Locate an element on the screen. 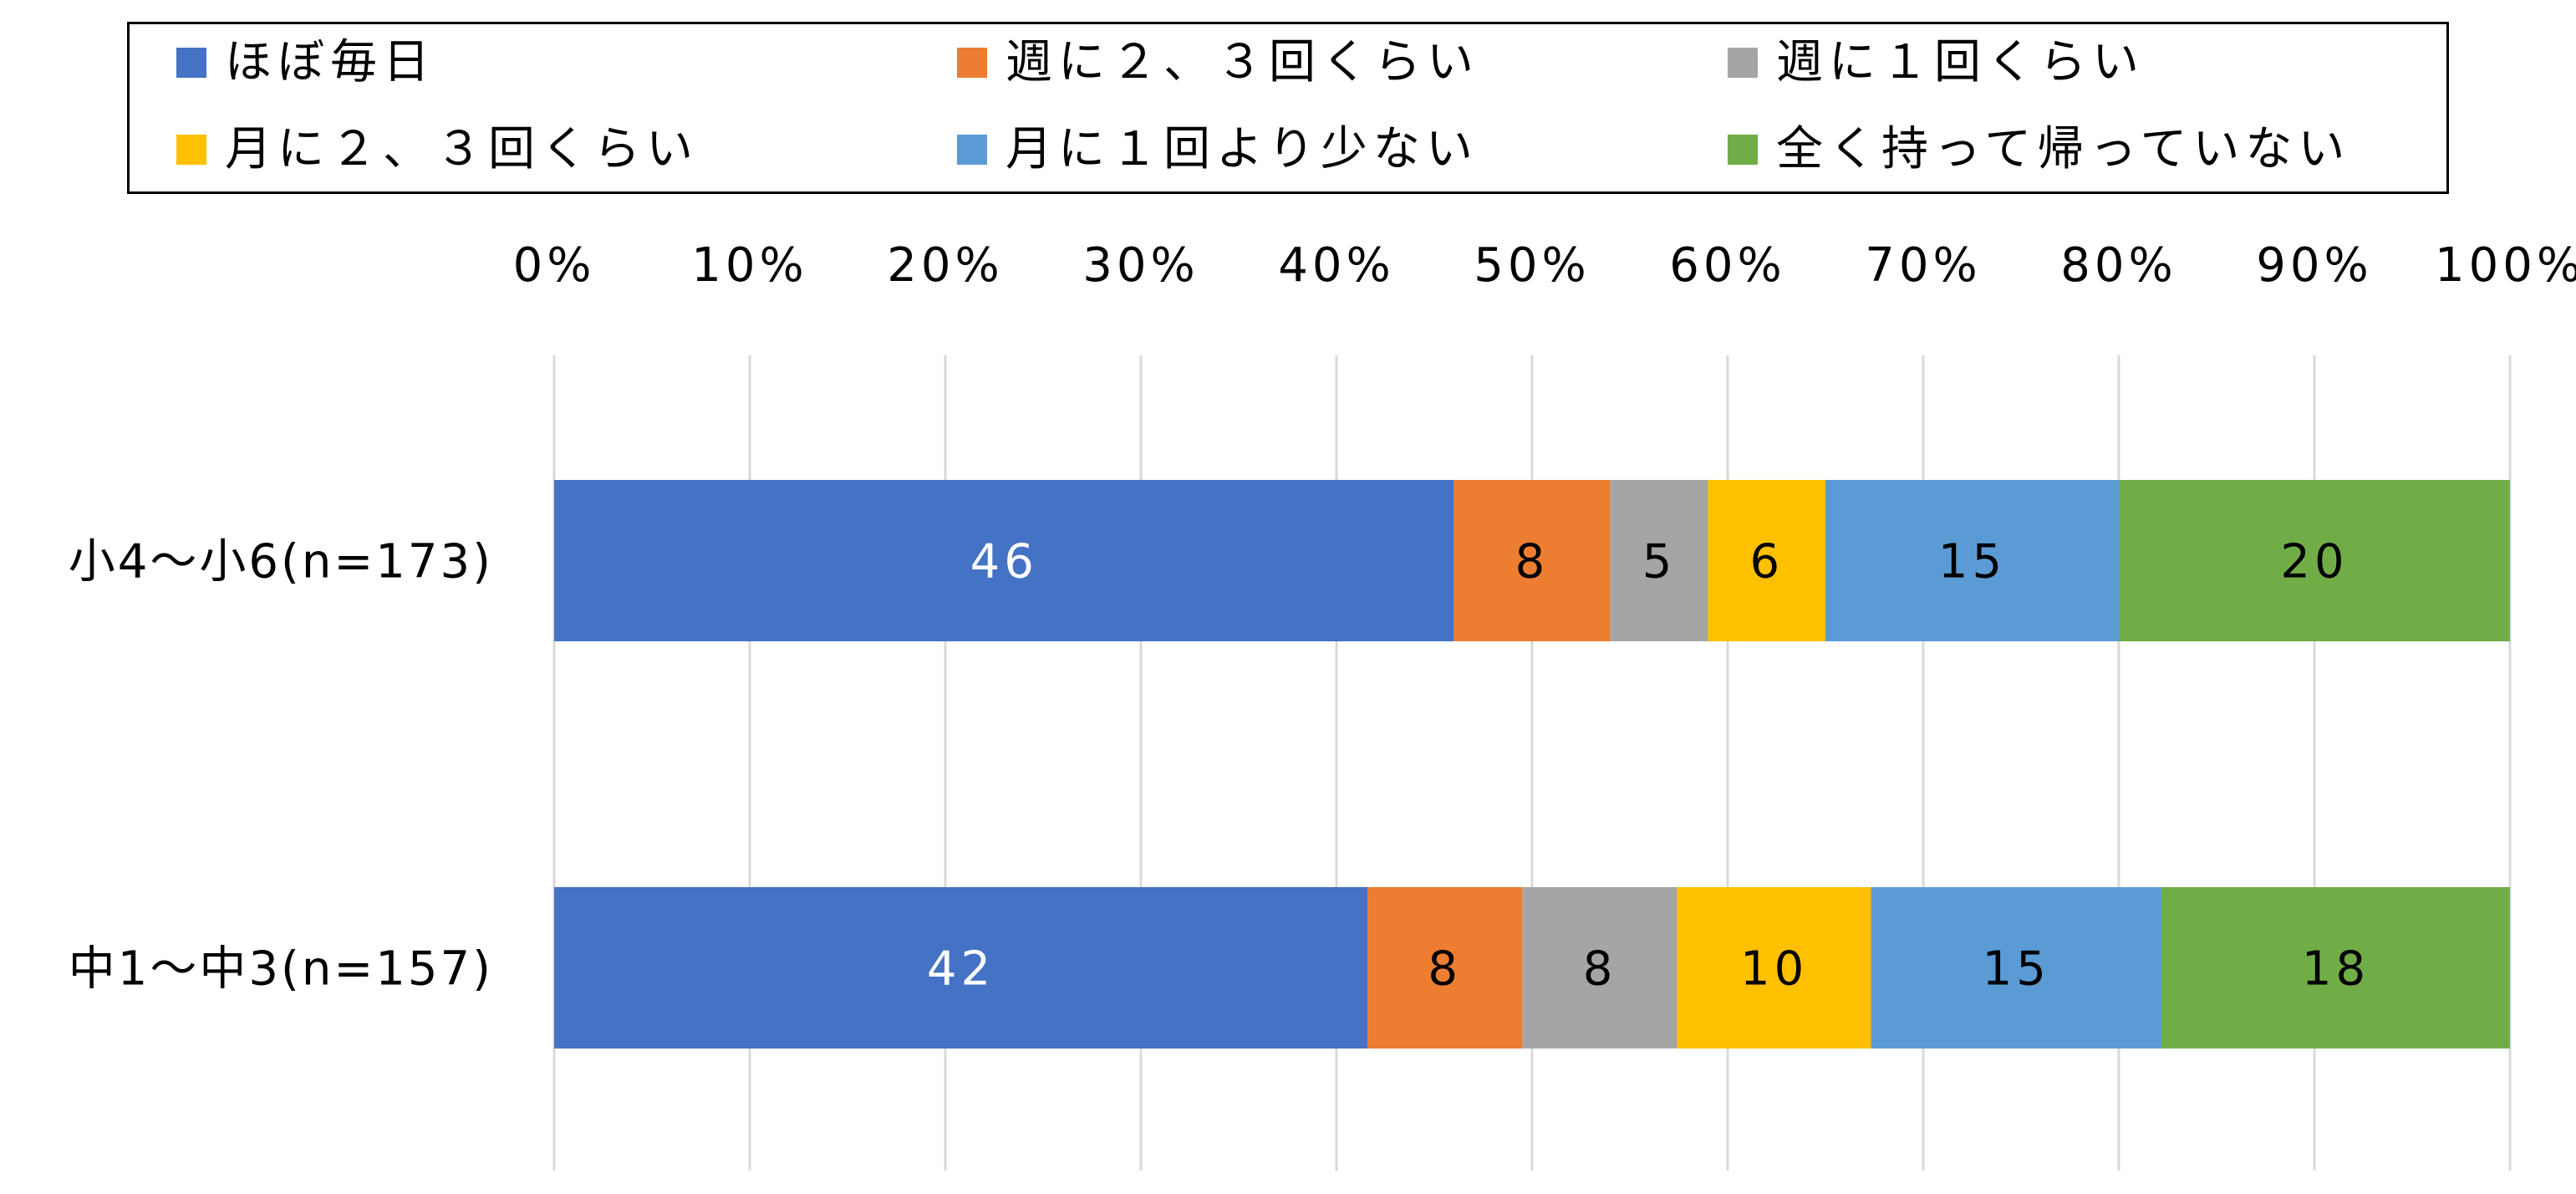 This screenshot has width=2576, height=1194. legend-item: 月に１回より少ない is located at coordinates (1218, 150).